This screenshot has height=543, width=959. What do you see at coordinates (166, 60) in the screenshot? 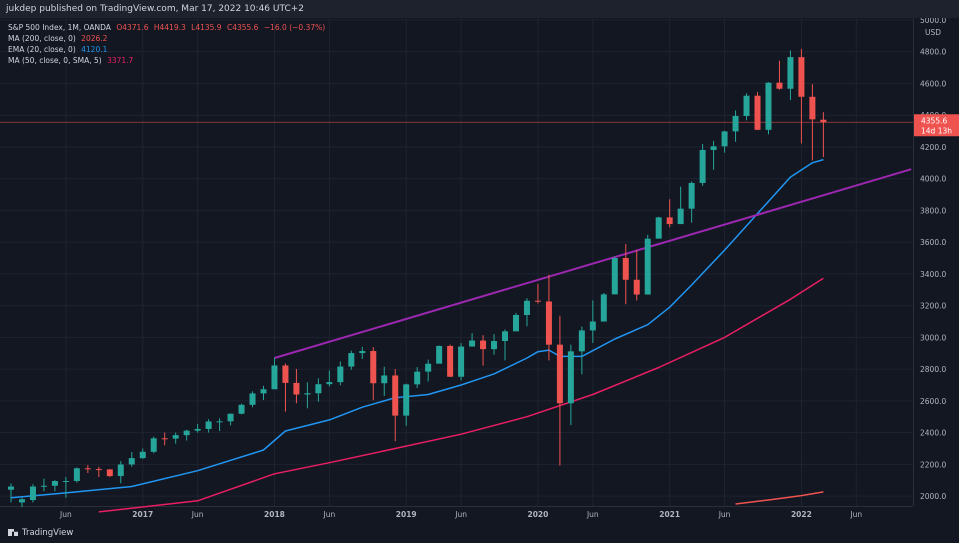
I see `legend-indicator-ma50: MA (50, close, 0, SMA, 5) 3371.7` at bounding box center [166, 60].